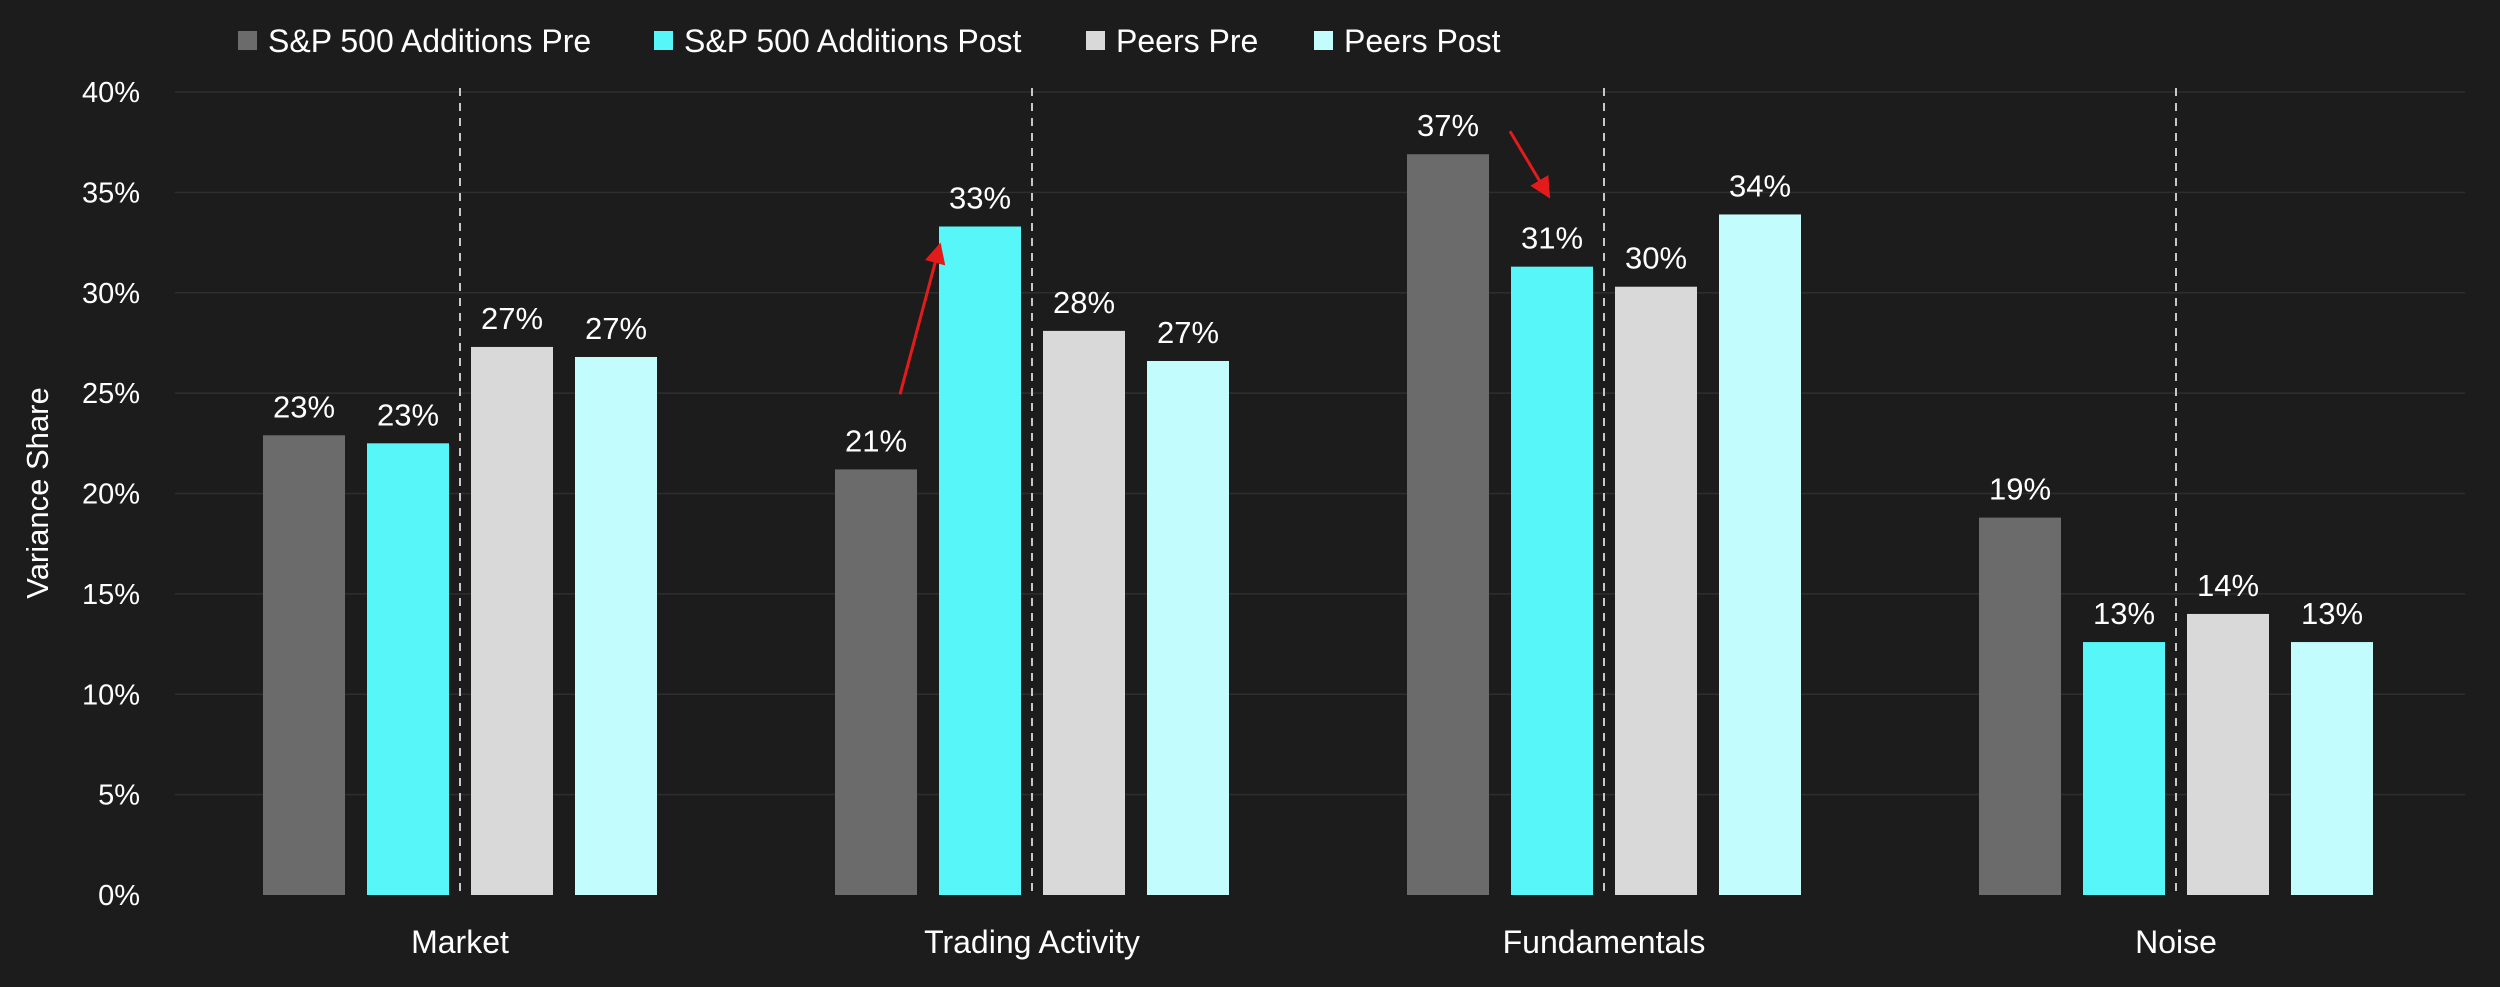 This screenshot has height=987, width=2500. I want to click on y-tick-label: 35%, so click(111, 193).